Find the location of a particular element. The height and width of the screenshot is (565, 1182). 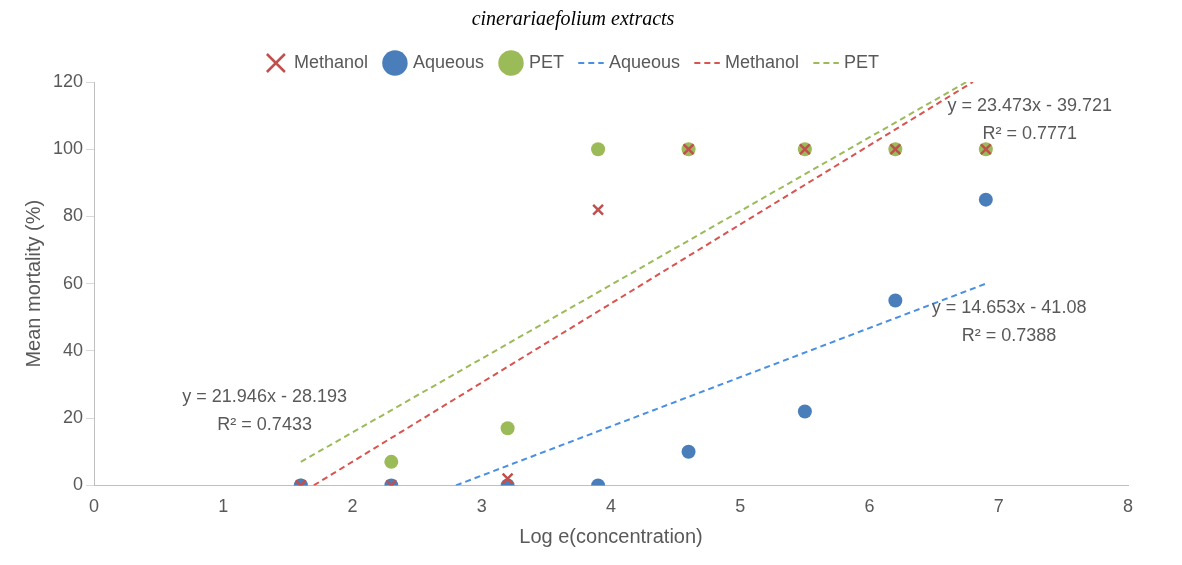

x-tick-label: 8 is located at coordinates (1128, 506).